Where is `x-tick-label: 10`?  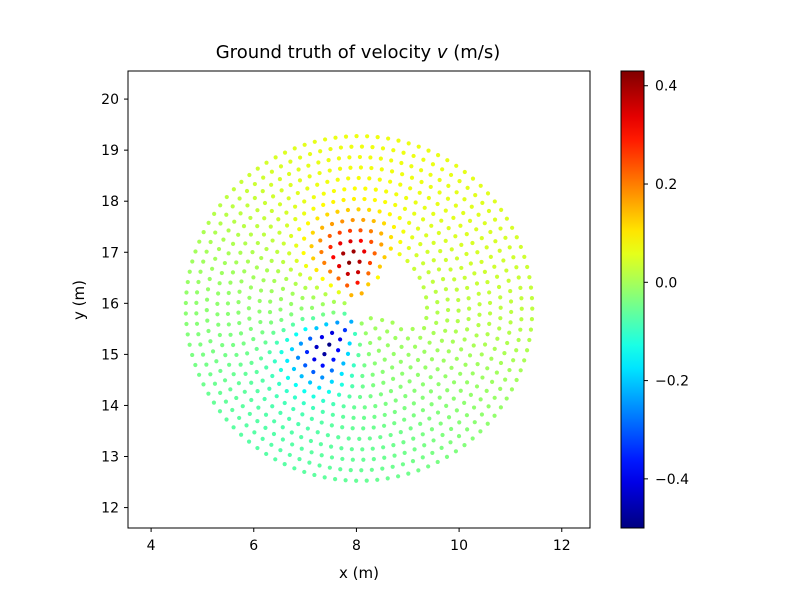
x-tick-label: 10 is located at coordinates (459, 546).